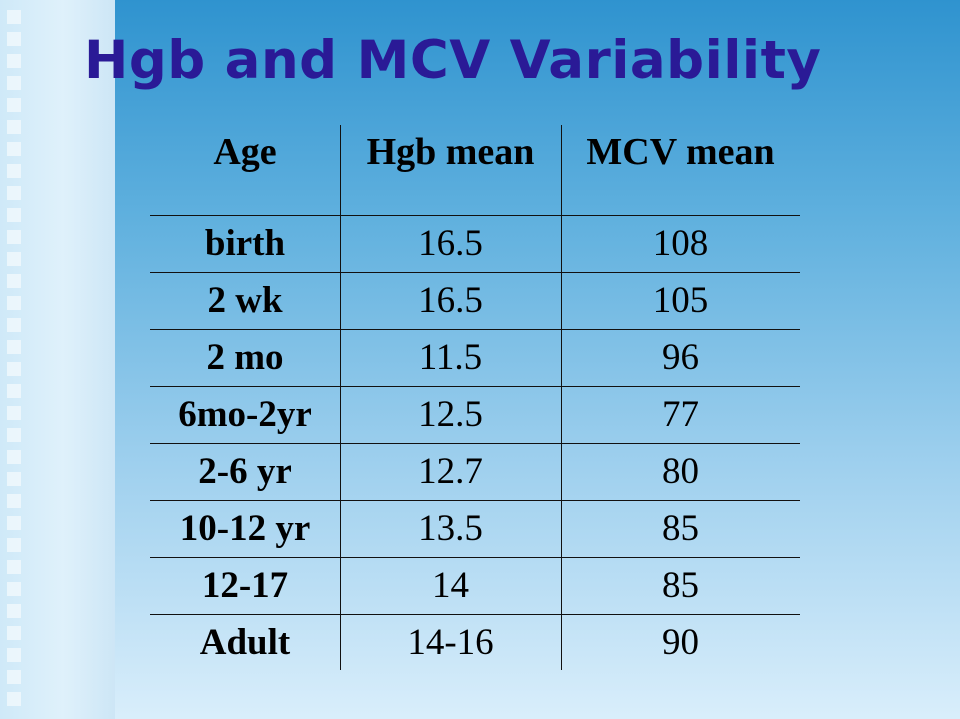 This screenshot has height=719, width=960. I want to click on age-cell: birth, so click(245, 243).